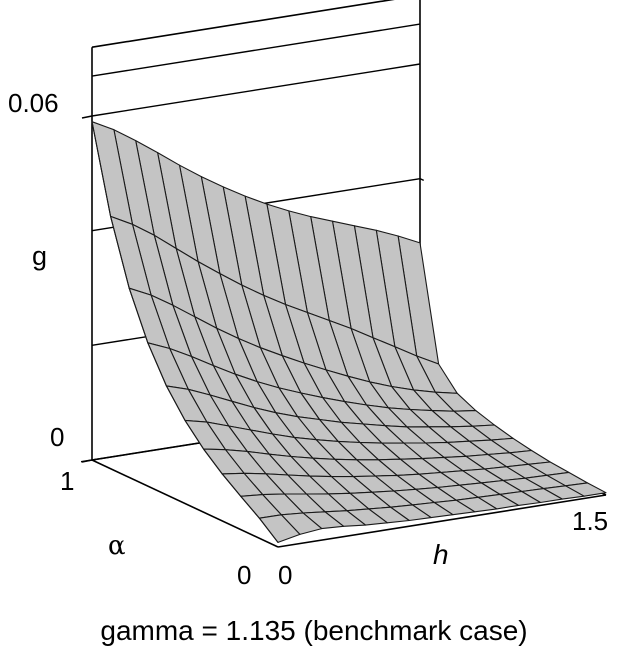 This screenshot has height=648, width=631. I want to click on h-tick-min: 0, so click(285, 575).